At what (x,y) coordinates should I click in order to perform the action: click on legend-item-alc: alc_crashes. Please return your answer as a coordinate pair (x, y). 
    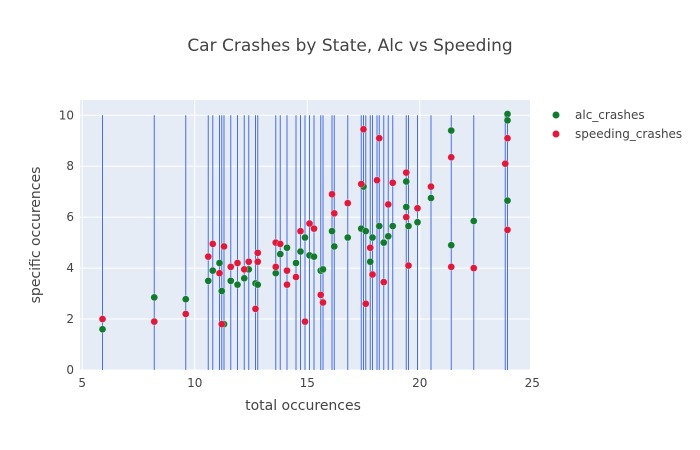
    Looking at the image, I should click on (598, 115).